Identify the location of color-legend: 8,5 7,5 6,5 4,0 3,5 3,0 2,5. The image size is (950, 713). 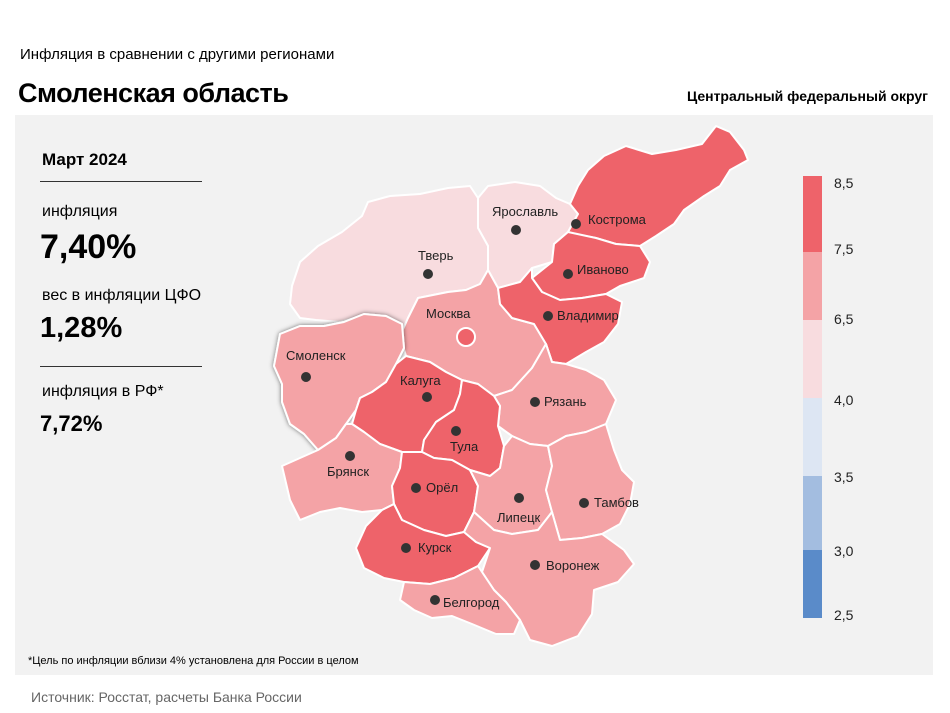
(828, 399).